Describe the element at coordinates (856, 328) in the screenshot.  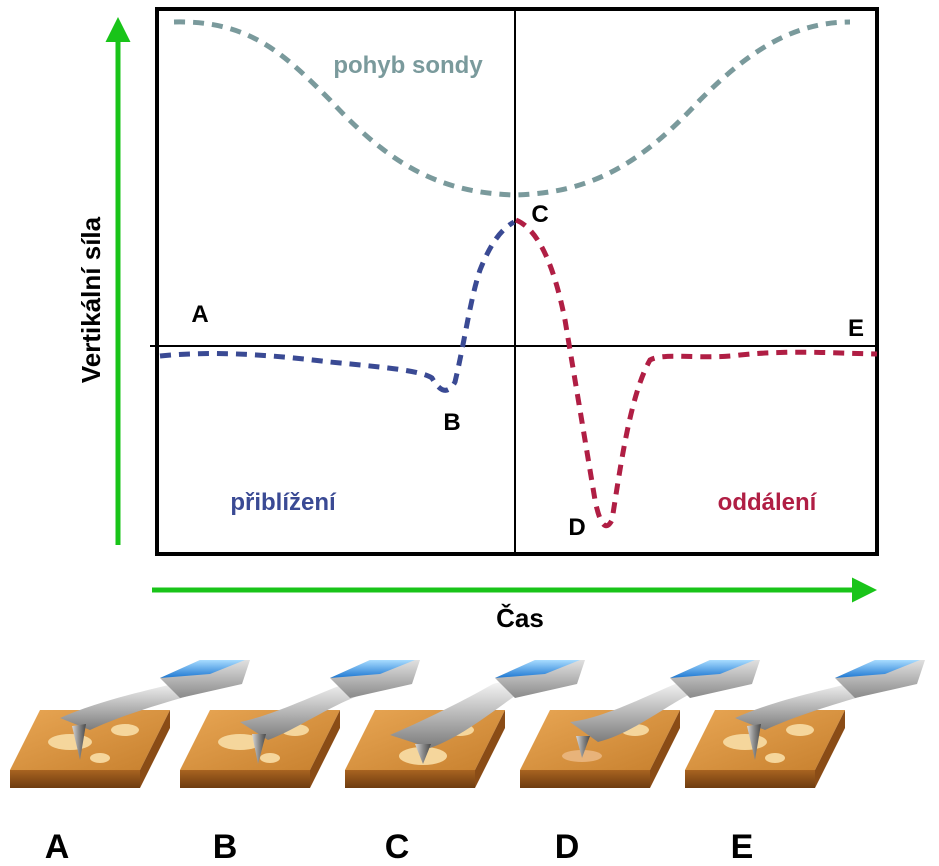
I see `point-e-label: E` at that location.